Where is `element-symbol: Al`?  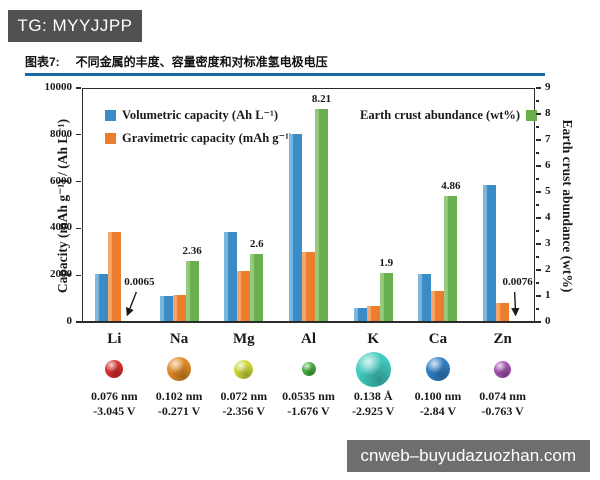 element-symbol: Al is located at coordinates (308, 339).